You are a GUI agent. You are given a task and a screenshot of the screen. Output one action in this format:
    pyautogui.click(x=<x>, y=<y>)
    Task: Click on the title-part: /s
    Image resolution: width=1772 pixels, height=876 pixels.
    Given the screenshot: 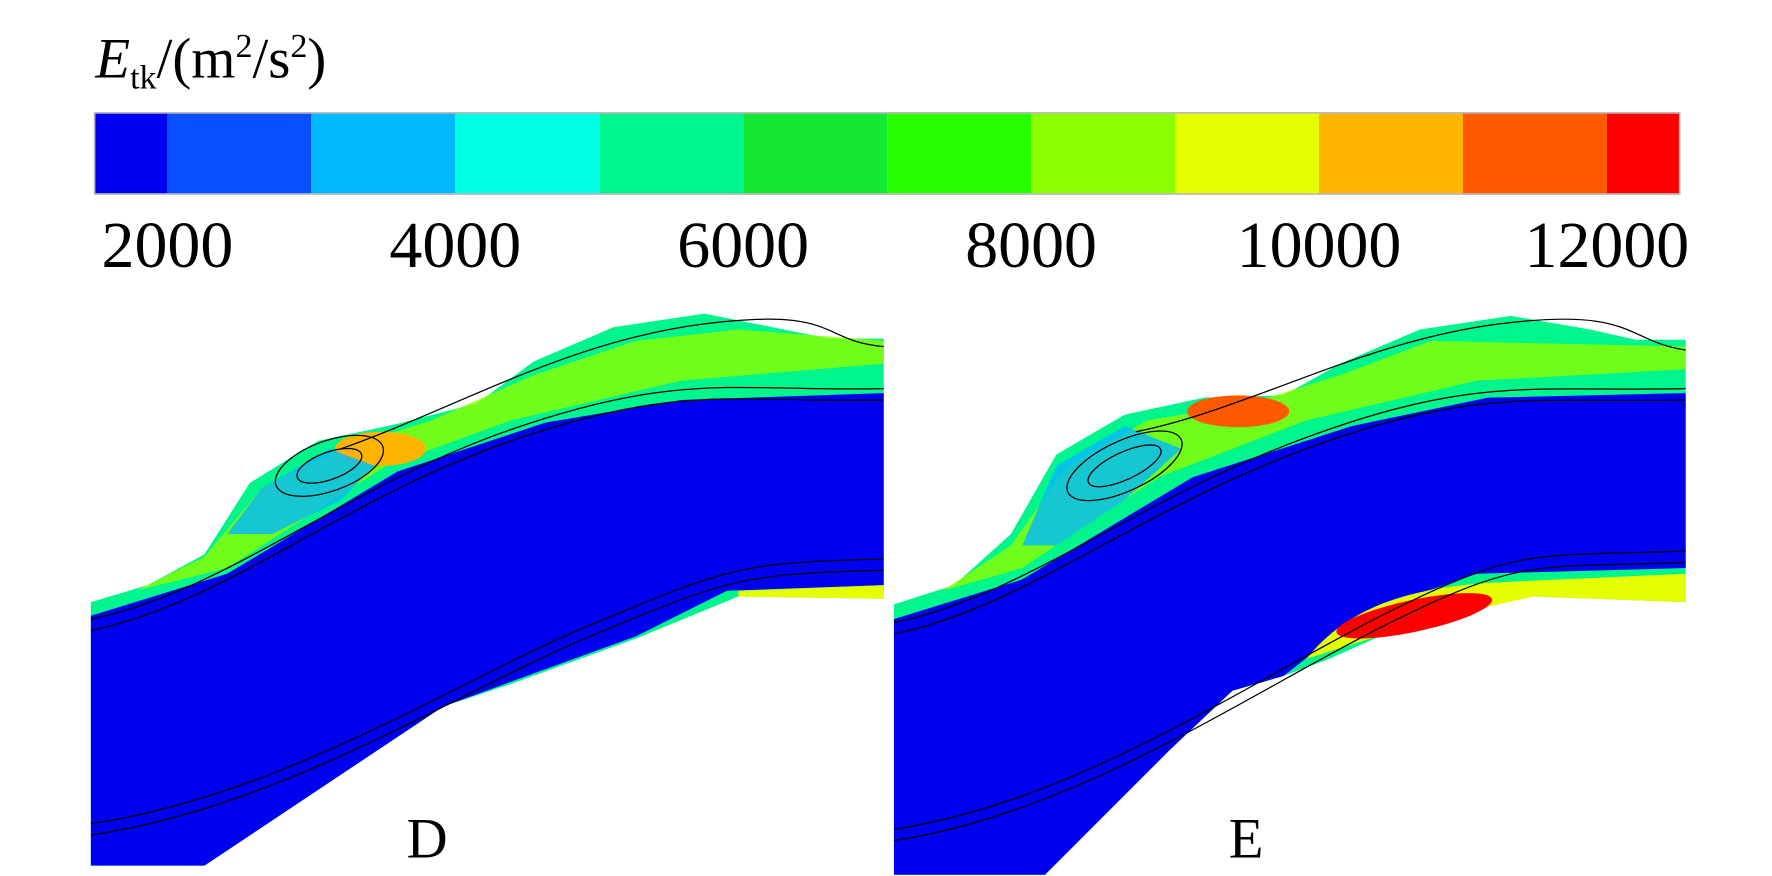 What is the action you would take?
    pyautogui.click(x=271, y=58)
    